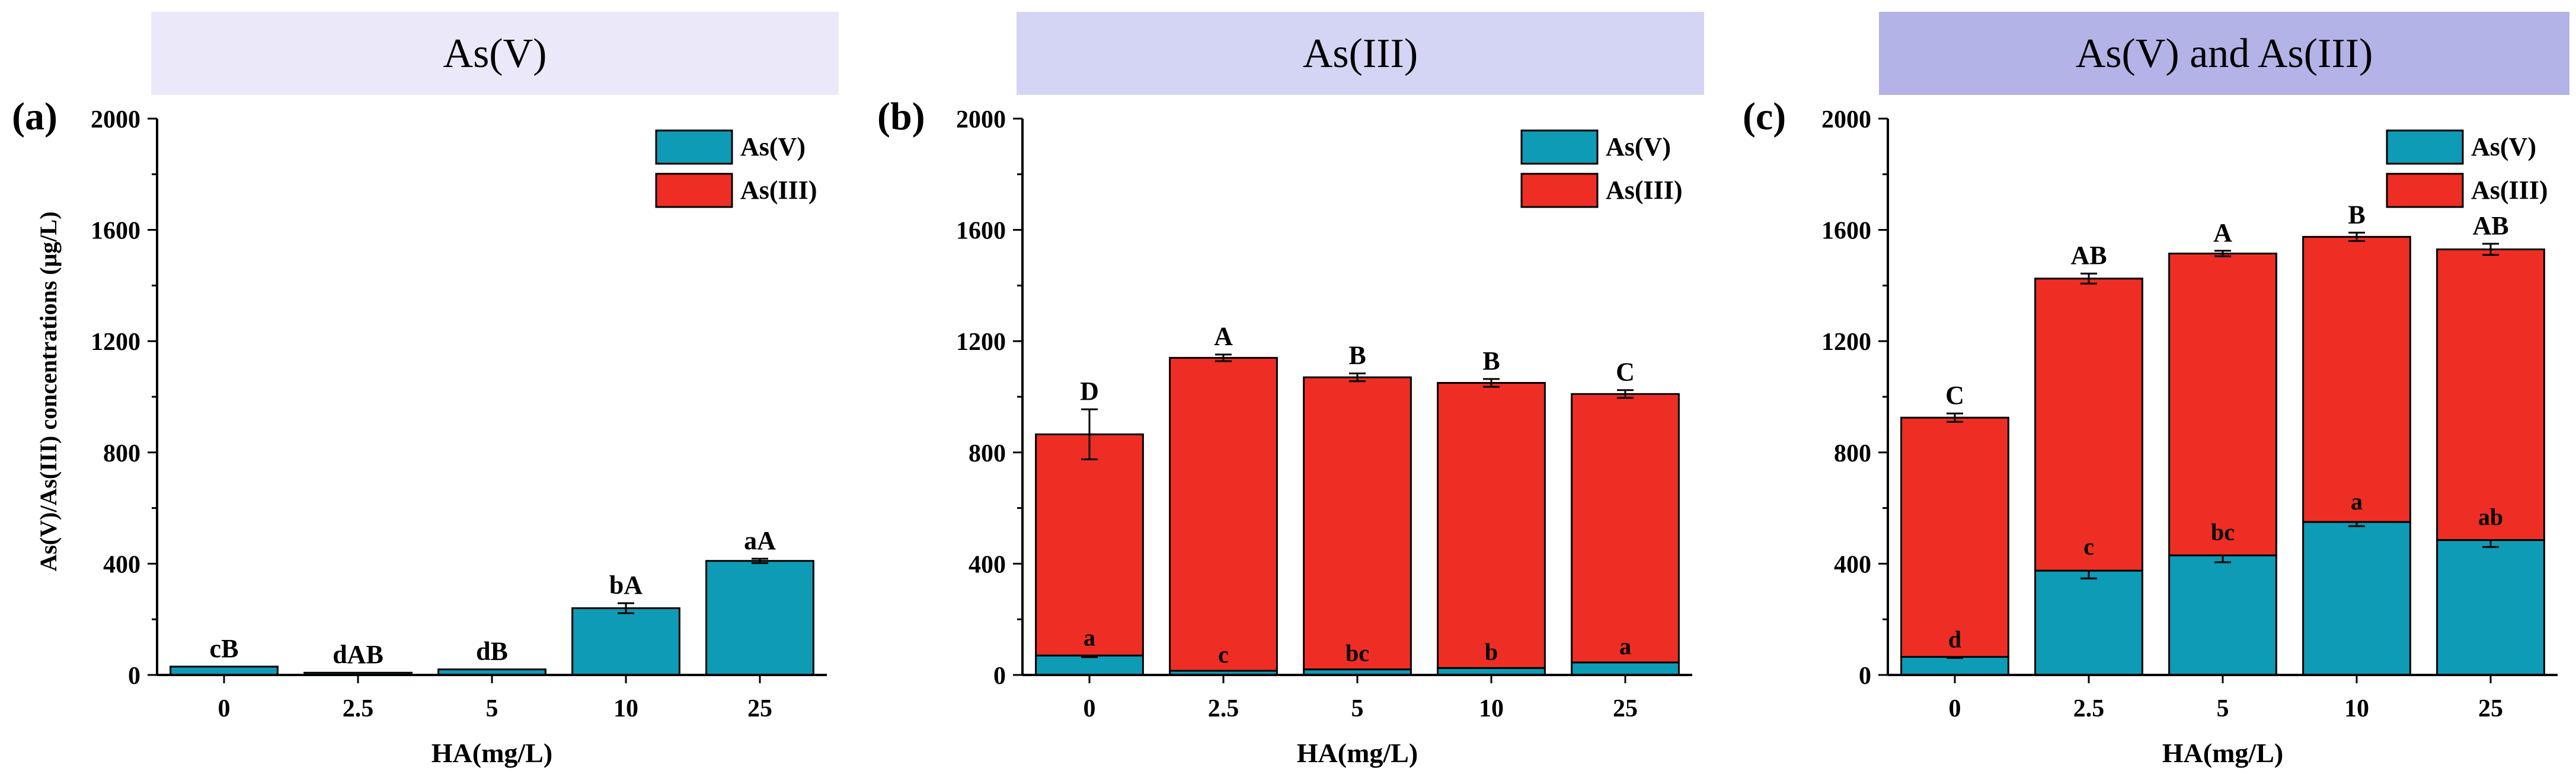  Describe the element at coordinates (1846, 342) in the screenshot. I see `panel-3-y-tick-label: 1200` at that location.